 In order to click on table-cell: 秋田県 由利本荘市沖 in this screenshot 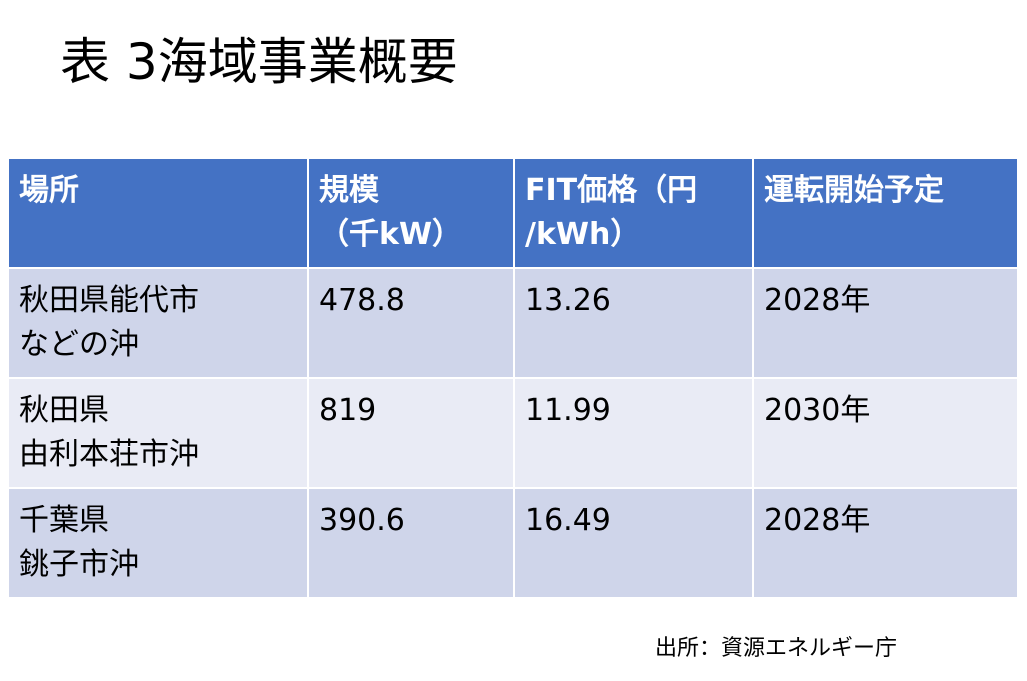, I will do `click(158, 433)`.